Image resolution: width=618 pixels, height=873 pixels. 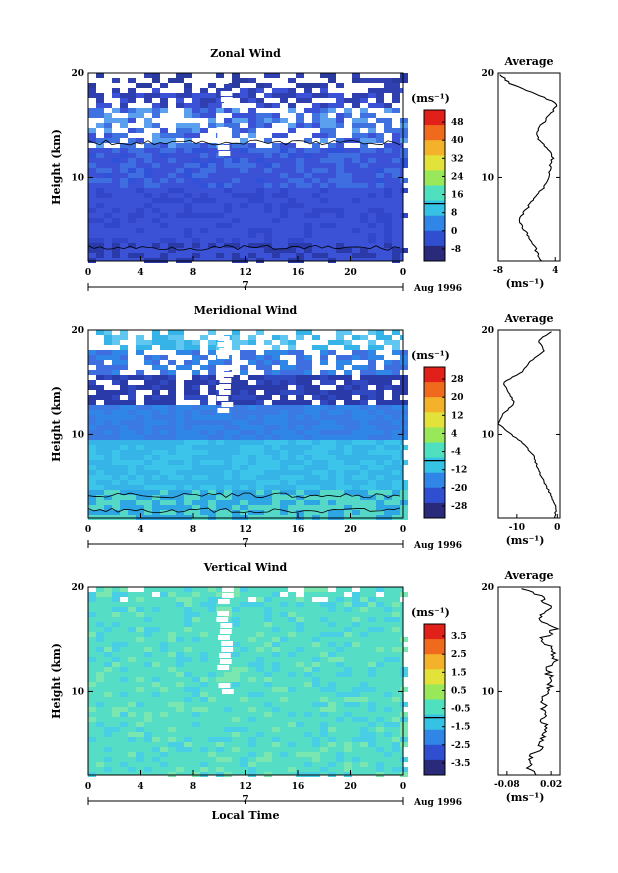 I want to click on y-tick-label: 20, so click(x=77, y=331).